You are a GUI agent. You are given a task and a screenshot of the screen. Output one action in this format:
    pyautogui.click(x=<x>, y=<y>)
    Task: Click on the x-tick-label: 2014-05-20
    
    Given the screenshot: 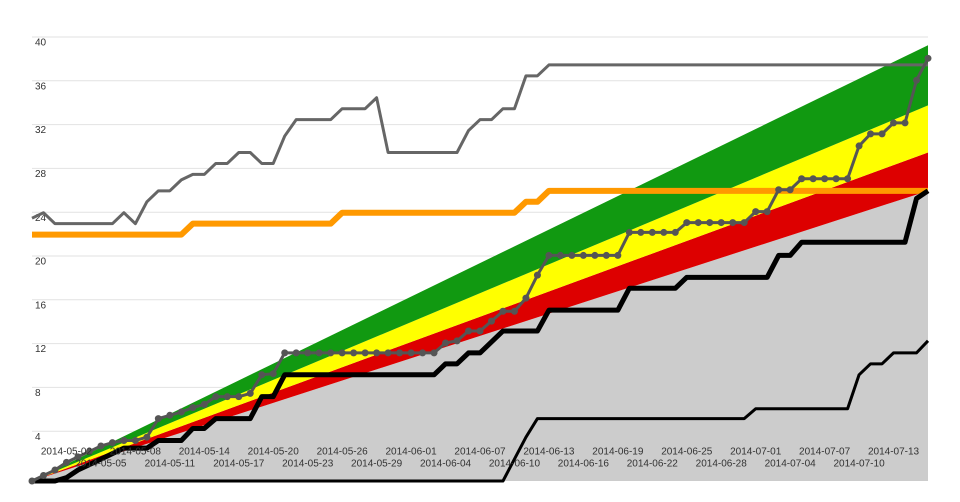 What is the action you would take?
    pyautogui.click(x=274, y=452)
    